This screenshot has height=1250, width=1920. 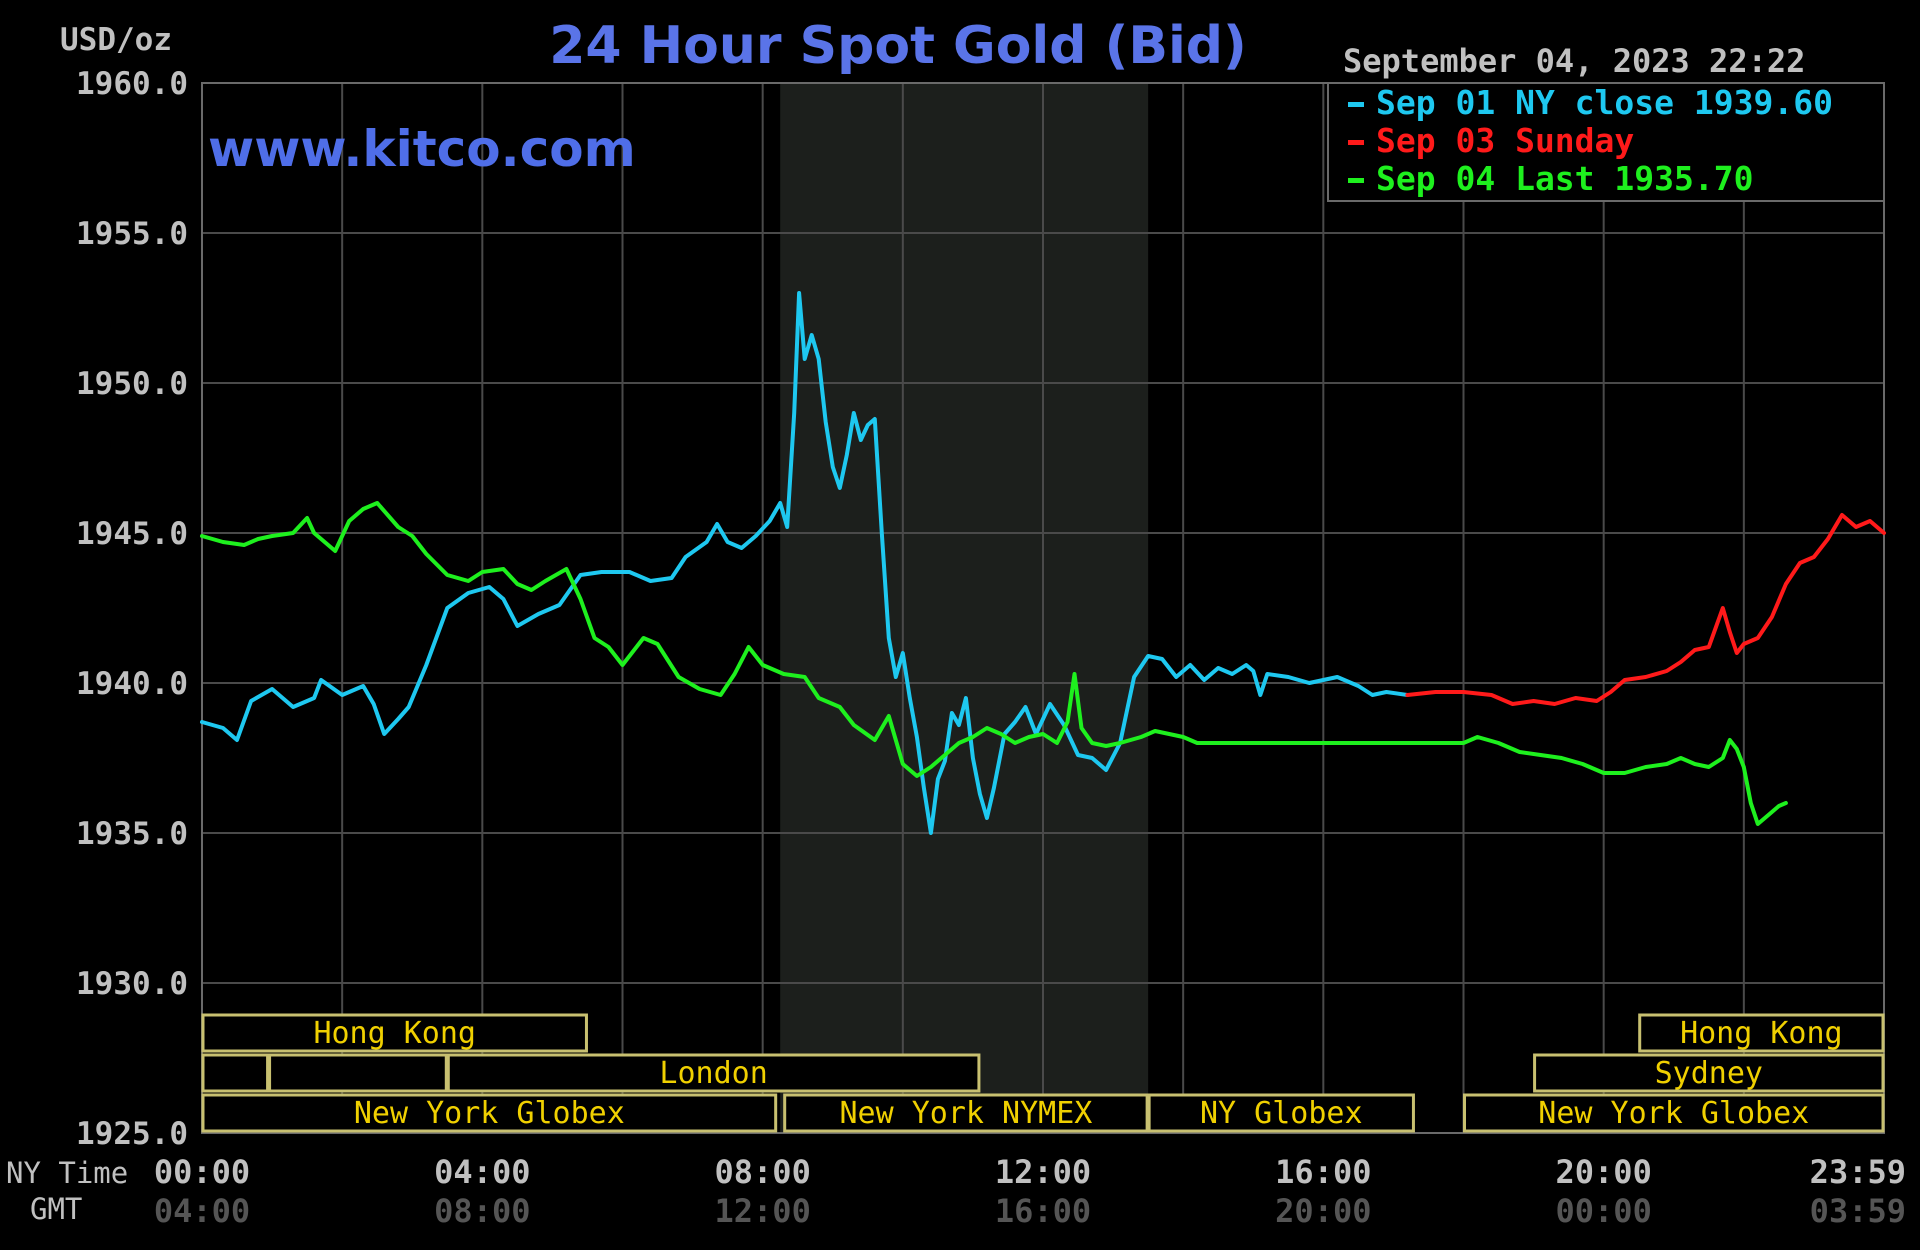 I want to click on legend-box, so click(x=1606, y=142).